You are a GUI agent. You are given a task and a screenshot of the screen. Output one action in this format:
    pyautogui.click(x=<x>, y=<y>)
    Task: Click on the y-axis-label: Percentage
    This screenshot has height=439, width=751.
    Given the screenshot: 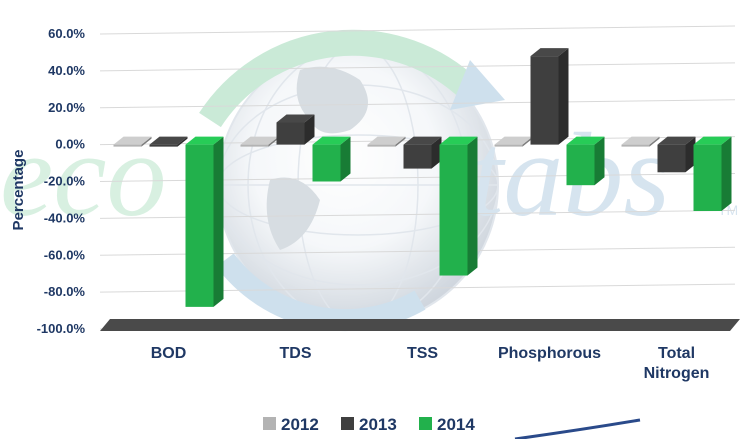 What is the action you would take?
    pyautogui.click(x=18, y=190)
    